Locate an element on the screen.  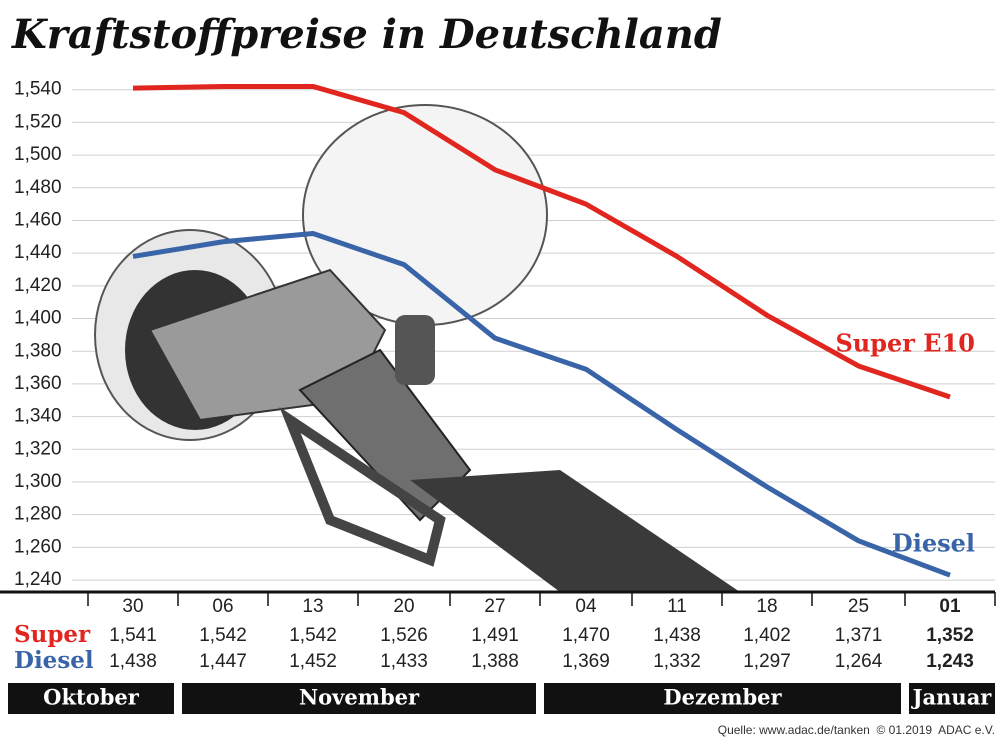
table-value: 1,447 is located at coordinates (223, 661).